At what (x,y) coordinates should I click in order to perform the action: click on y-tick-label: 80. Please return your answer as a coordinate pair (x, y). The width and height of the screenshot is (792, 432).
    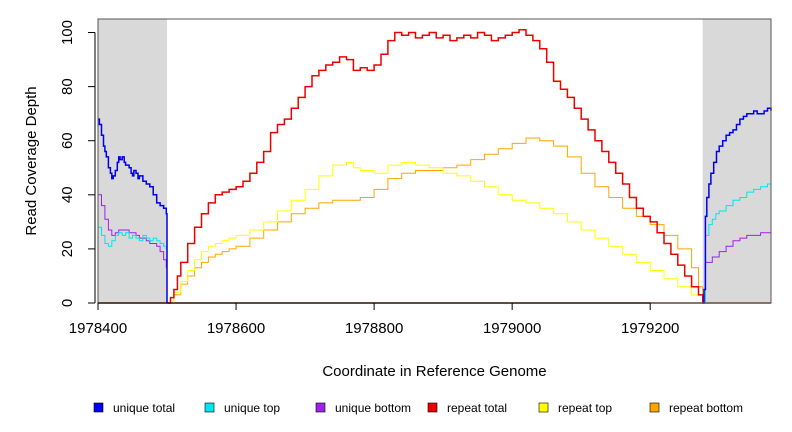
    Looking at the image, I should click on (67, 86).